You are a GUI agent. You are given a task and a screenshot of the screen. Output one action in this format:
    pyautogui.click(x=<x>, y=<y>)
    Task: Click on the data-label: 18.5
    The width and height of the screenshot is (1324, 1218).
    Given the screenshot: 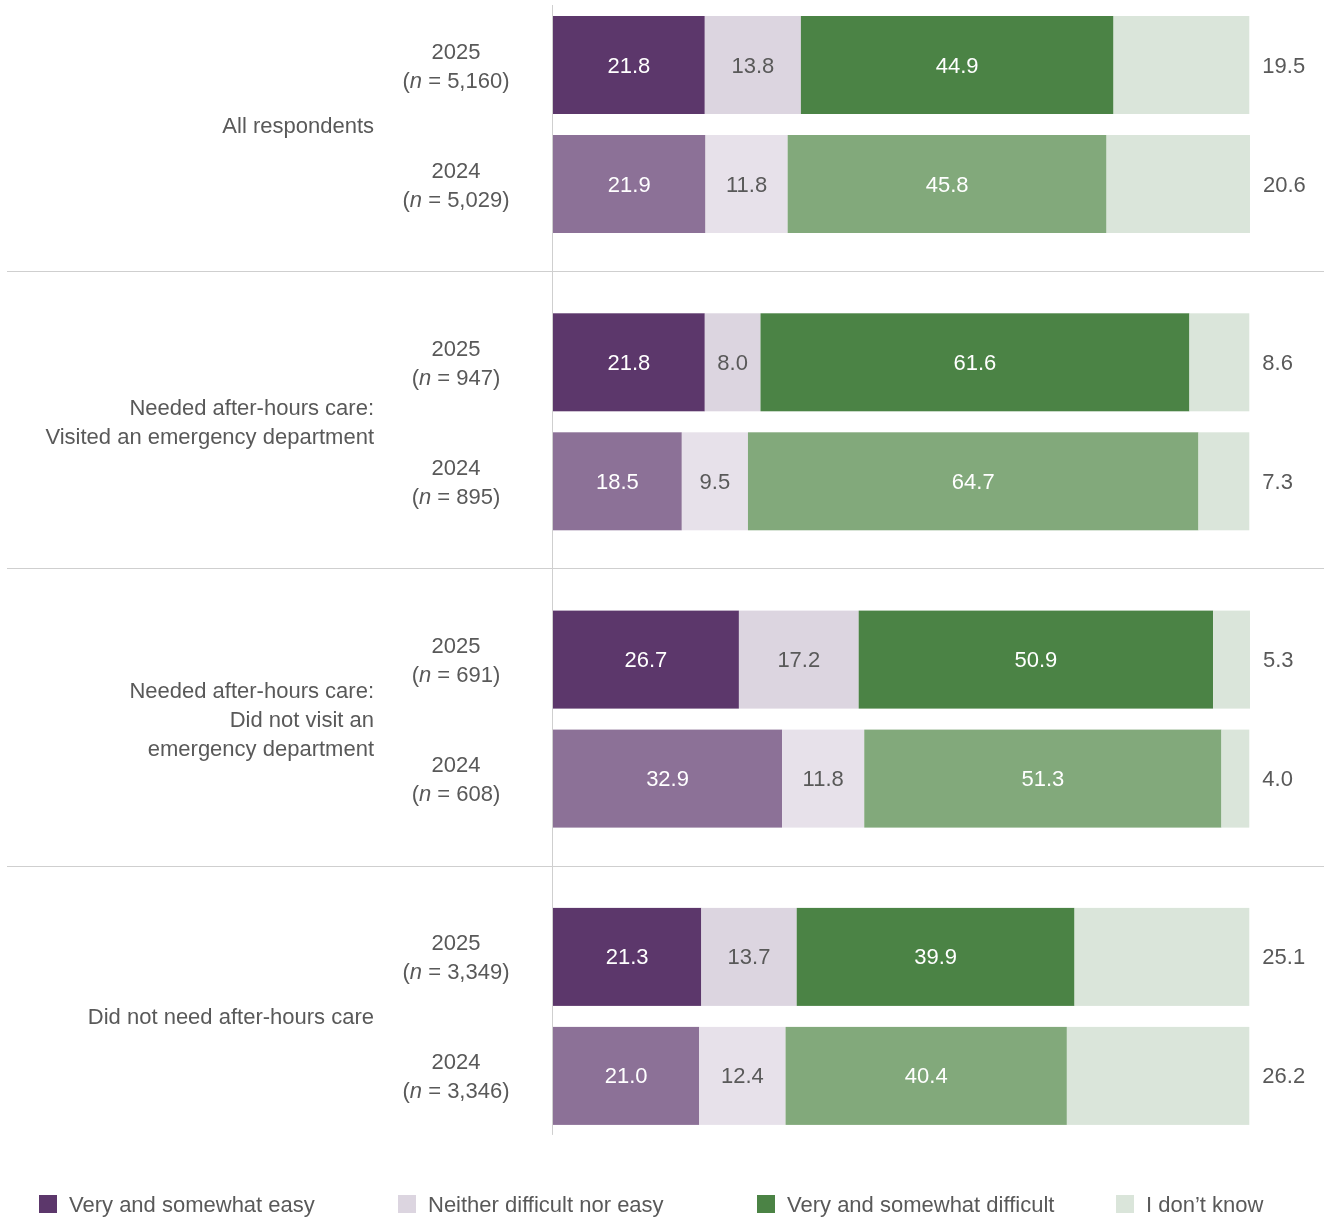 What is the action you would take?
    pyautogui.click(x=617, y=481)
    